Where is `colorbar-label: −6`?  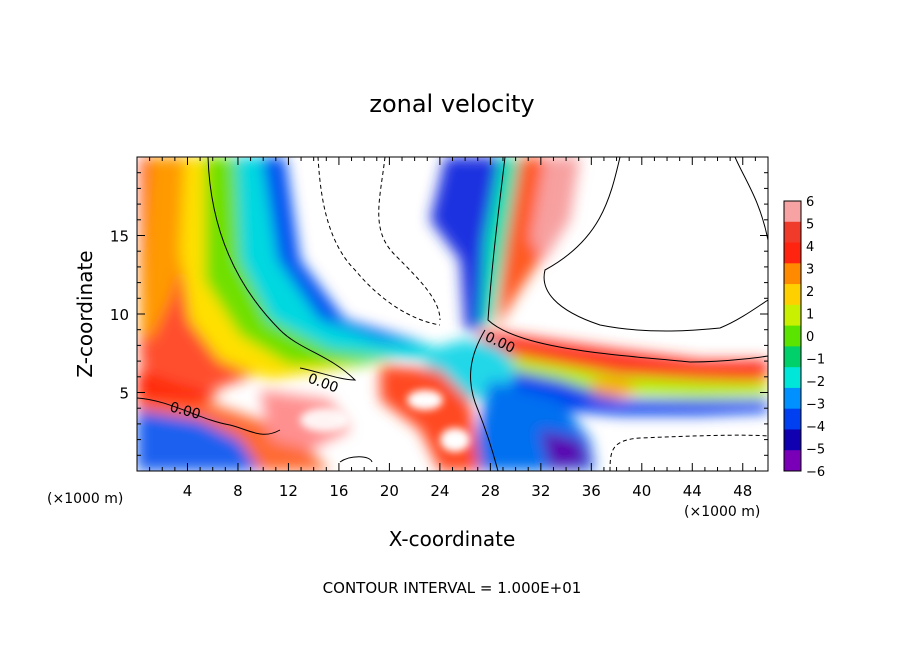 colorbar-label: −6 is located at coordinates (815, 472).